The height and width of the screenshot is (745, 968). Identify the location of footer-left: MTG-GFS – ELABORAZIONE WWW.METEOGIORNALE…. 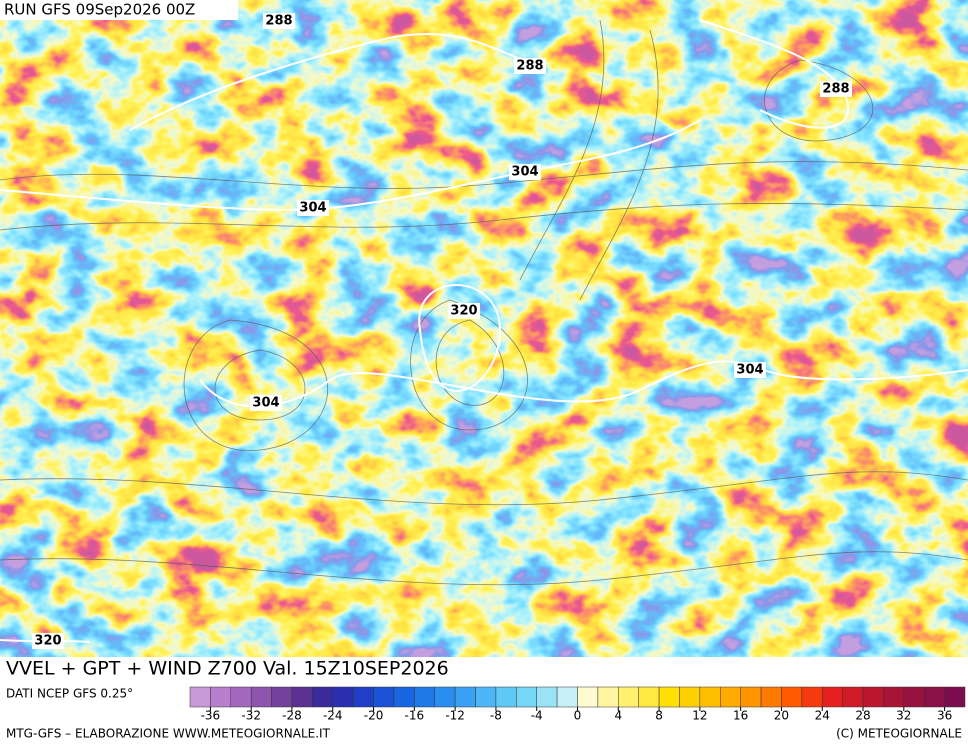
(168, 734).